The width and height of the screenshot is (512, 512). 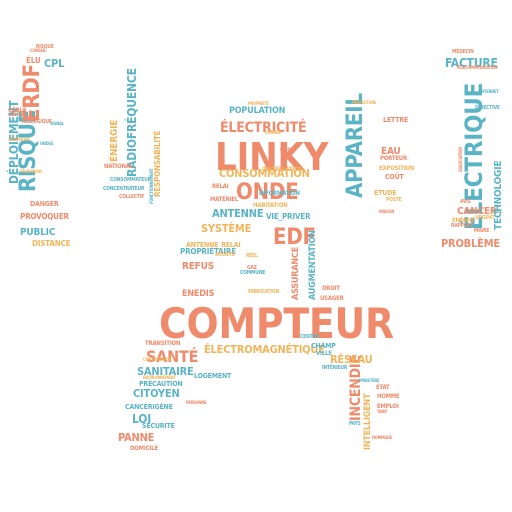 What do you see at coordinates (288, 216) in the screenshot?
I see `word-vie-priver: VIE_PRIVER` at bounding box center [288, 216].